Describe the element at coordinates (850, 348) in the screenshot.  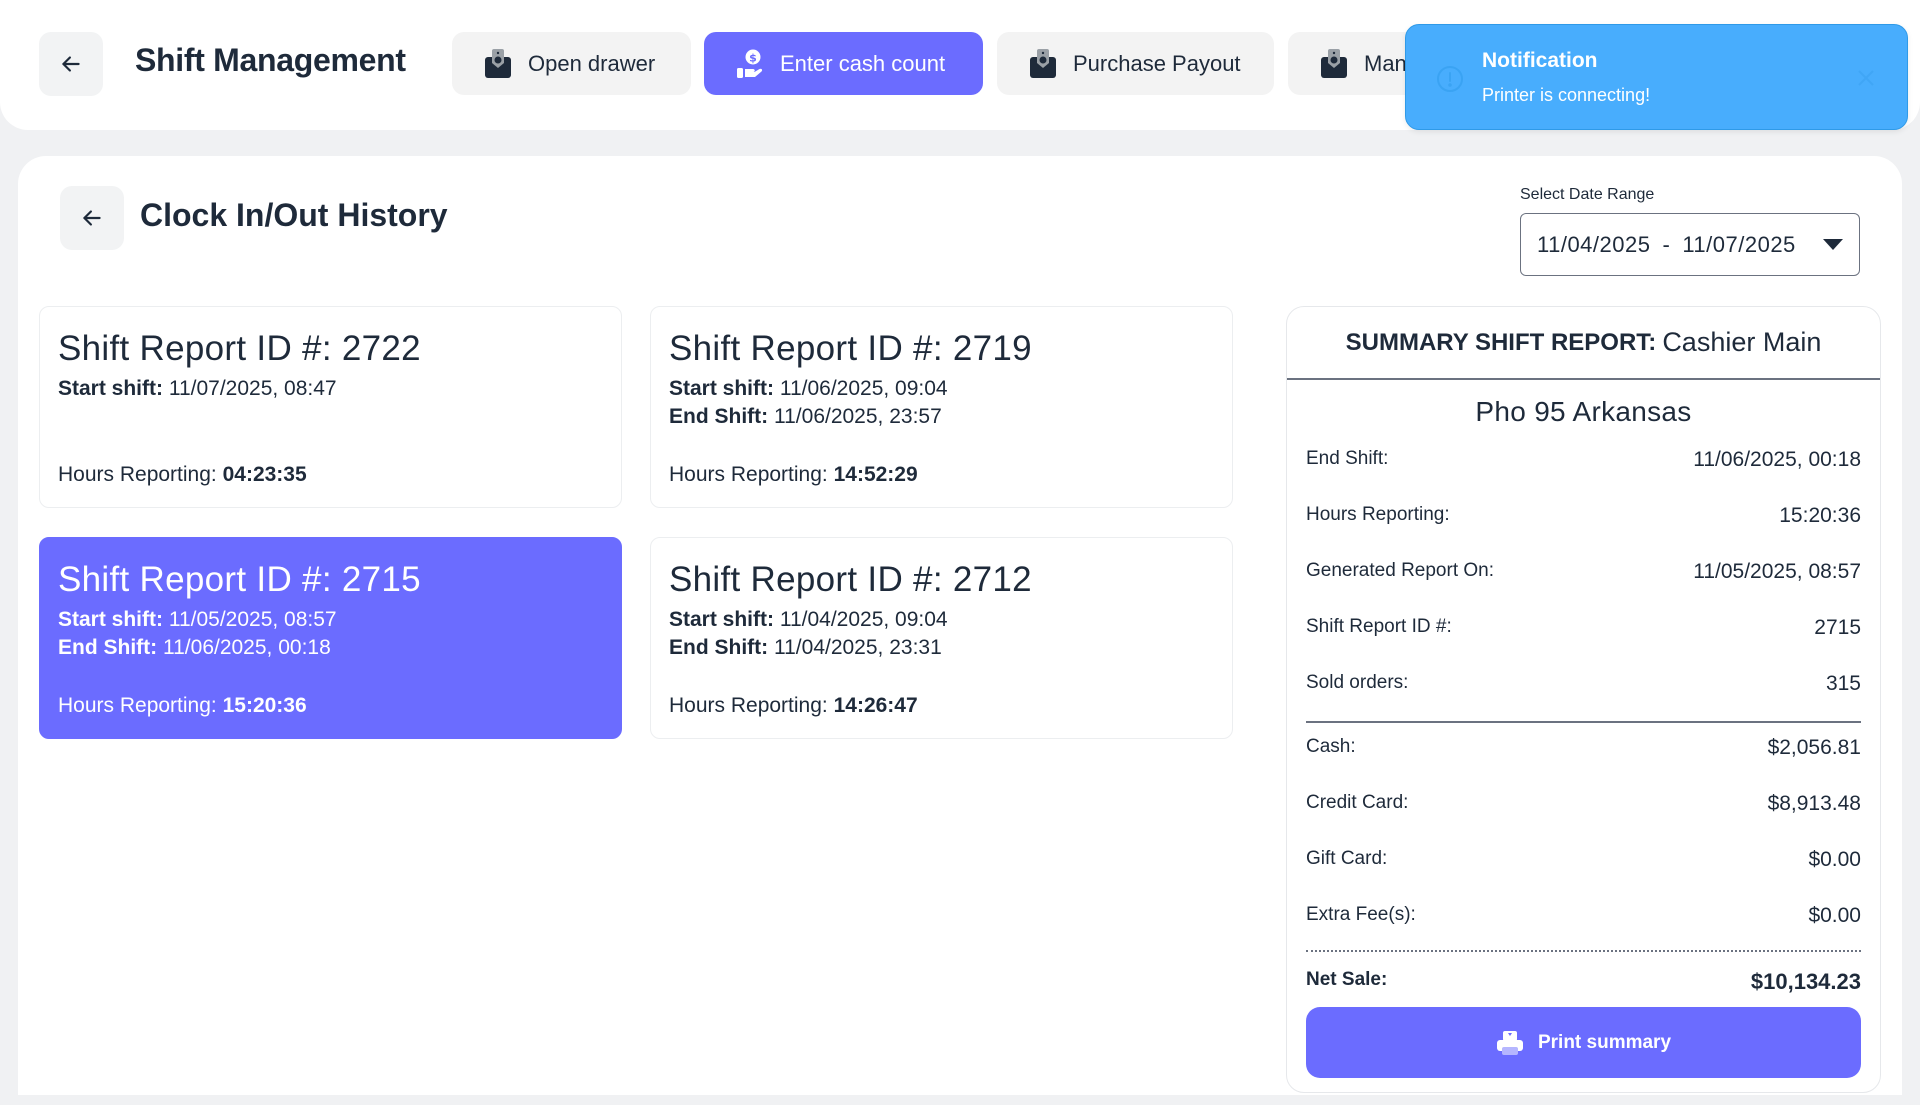
I see `shift-card-title: Shift Report ID #: 2719` at that location.